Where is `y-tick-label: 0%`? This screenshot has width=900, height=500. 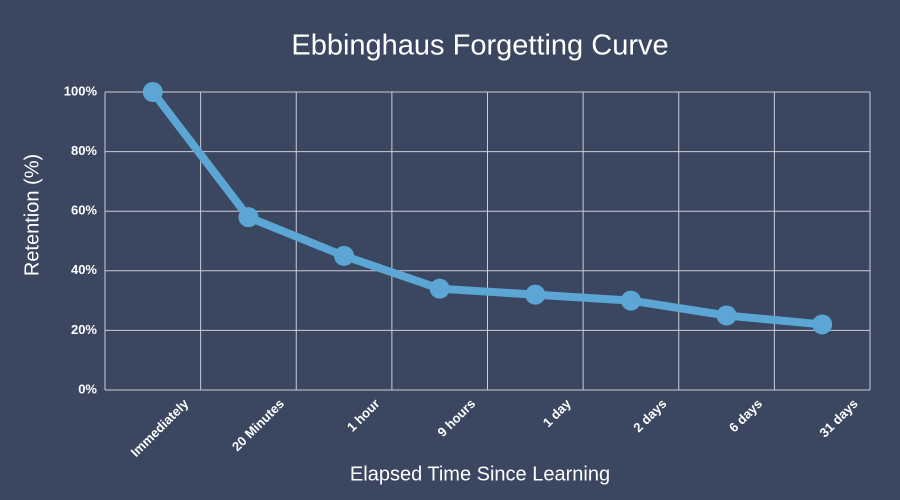
y-tick-label: 0% is located at coordinates (87, 388).